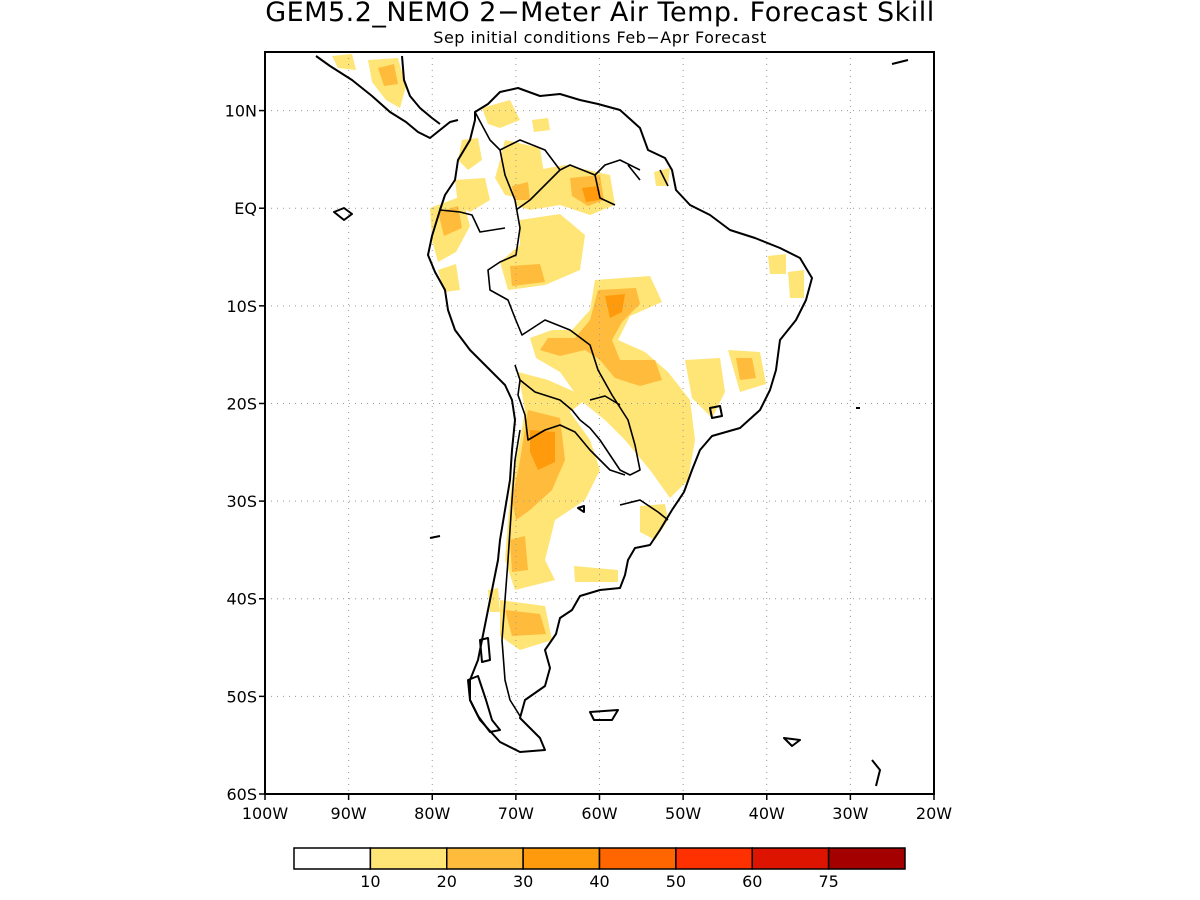  Describe the element at coordinates (590, 166) in the screenshot. I see `skill-area-venezuela` at that location.